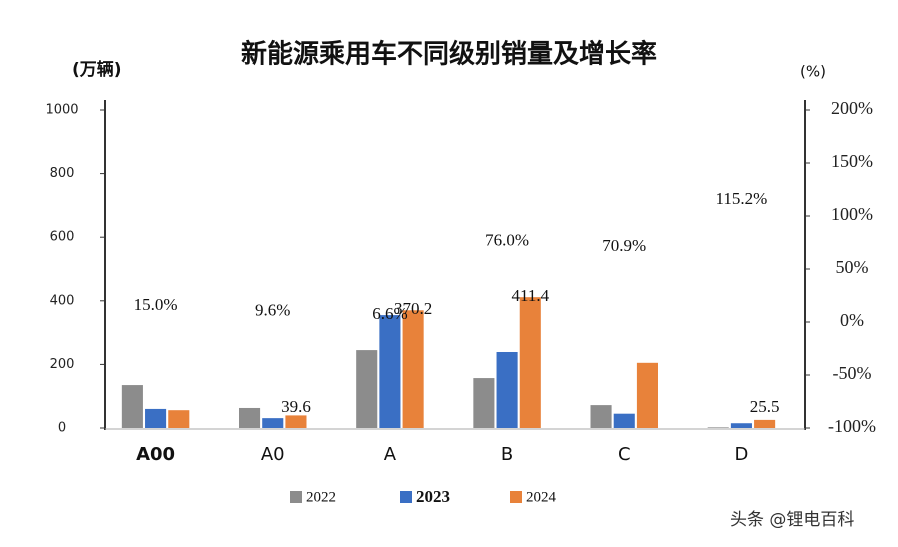  What do you see at coordinates (273, 454) in the screenshot?
I see `x-tick-label: A0` at bounding box center [273, 454].